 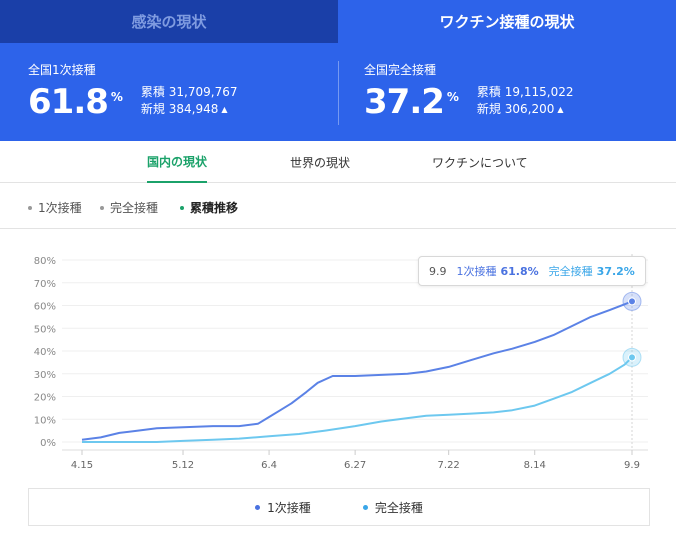 What do you see at coordinates (48, 443) in the screenshot?
I see `y-tick-label: 0%` at bounding box center [48, 443].